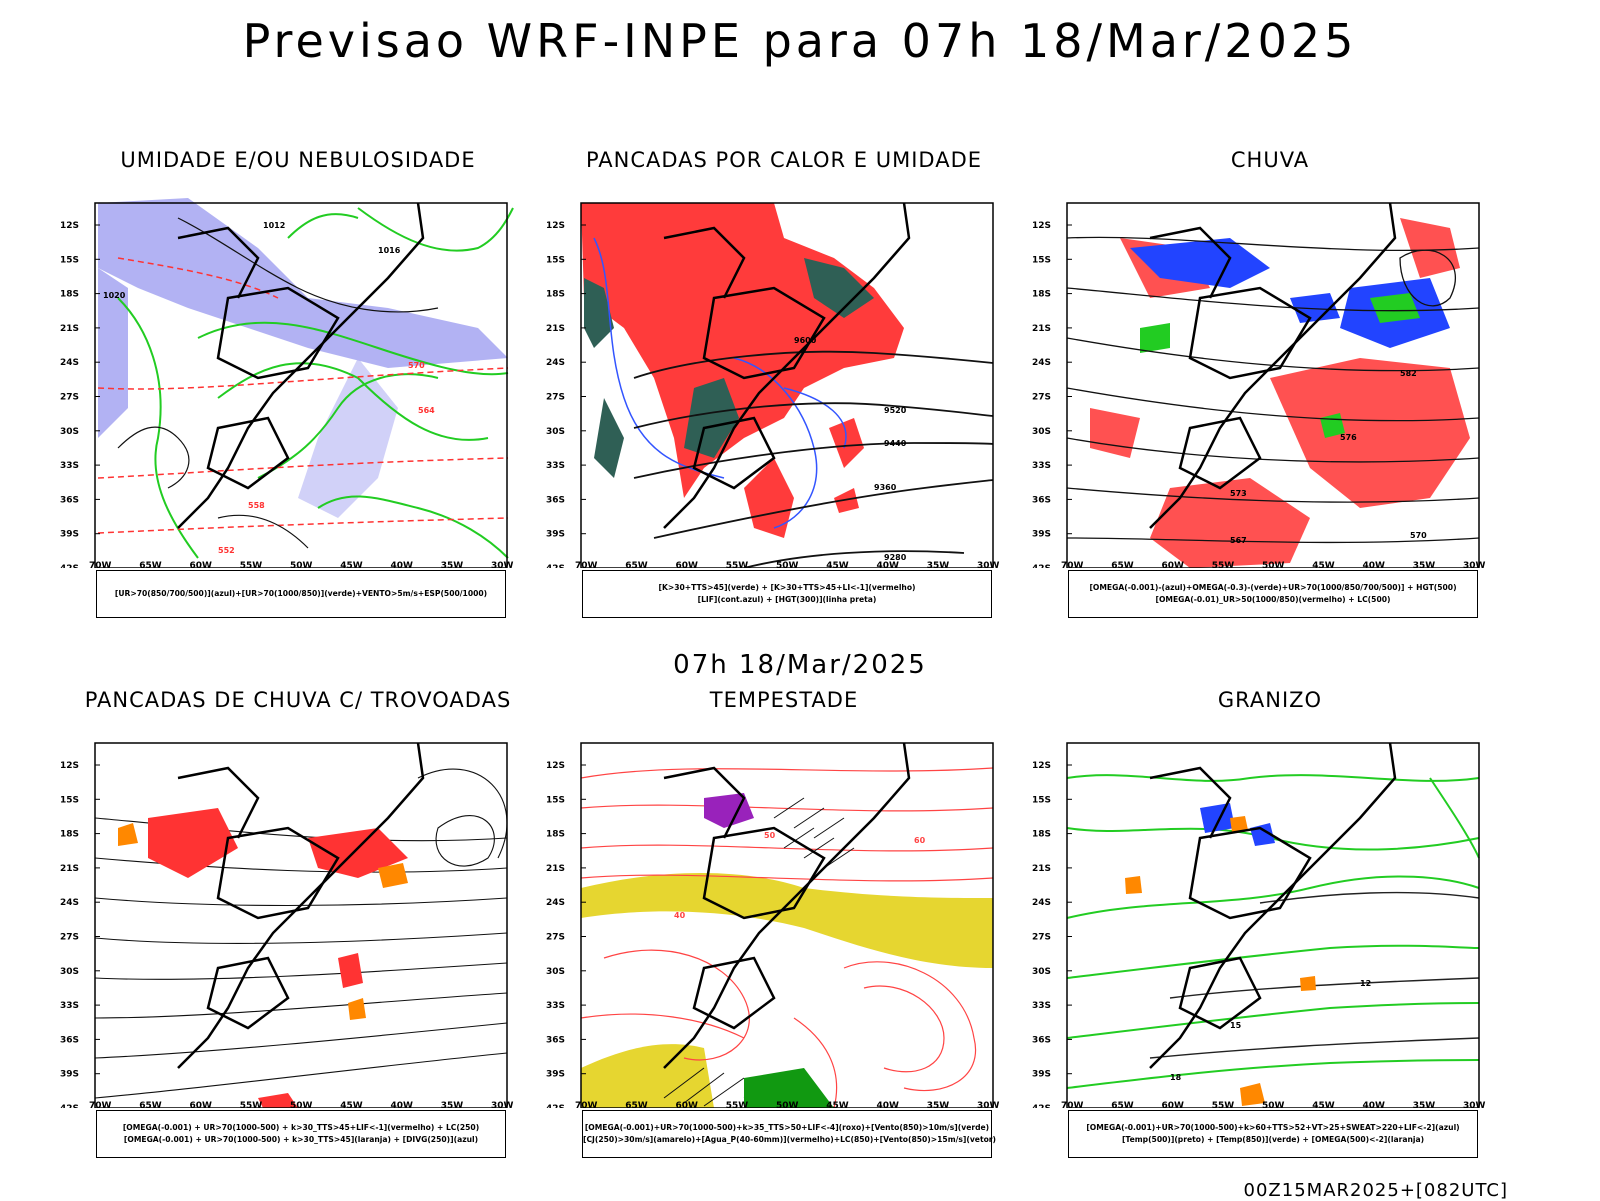 This screenshot has width=1600, height=1201. I want to click on thickness-red-dashed, so click(303, 395).